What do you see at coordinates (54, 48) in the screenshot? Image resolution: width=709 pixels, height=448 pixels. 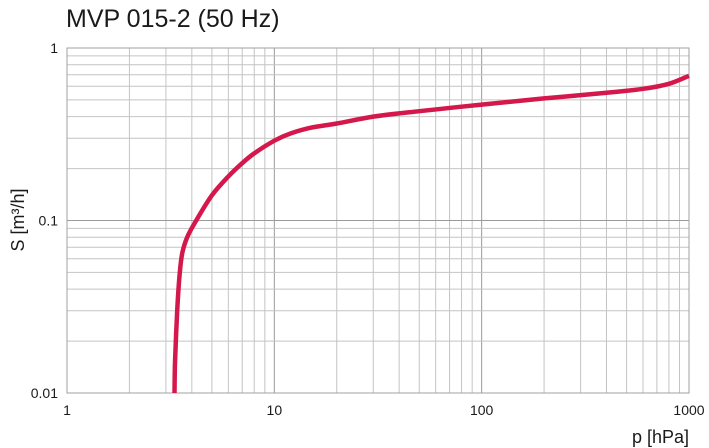 I see `y-tick-label: 1` at bounding box center [54, 48].